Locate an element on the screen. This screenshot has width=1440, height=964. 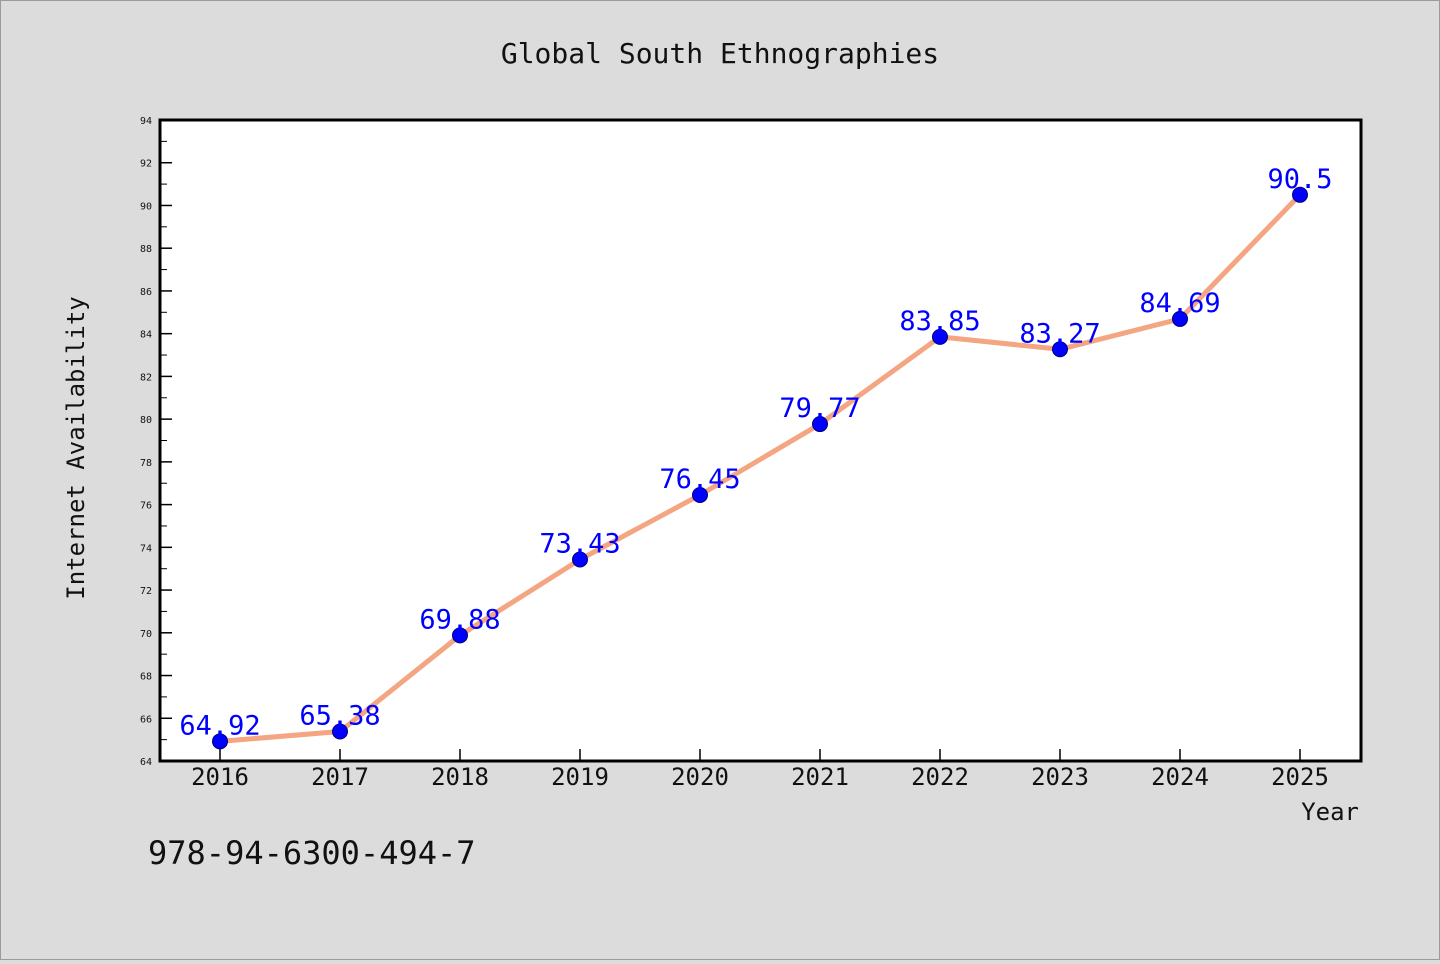
x-tick-label: 2023 is located at coordinates (1060, 777).